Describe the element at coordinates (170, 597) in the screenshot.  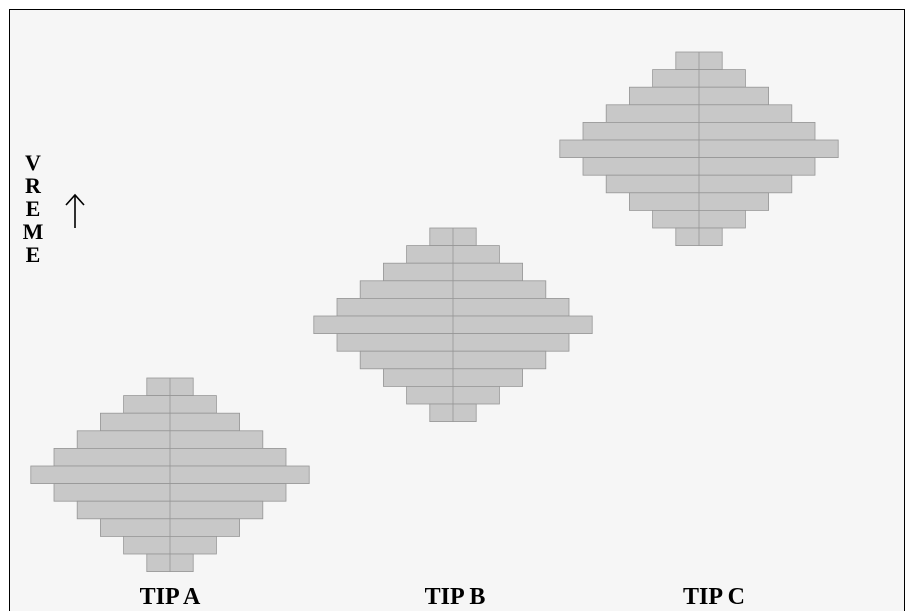
I see `tip-a-label: TIP A` at that location.